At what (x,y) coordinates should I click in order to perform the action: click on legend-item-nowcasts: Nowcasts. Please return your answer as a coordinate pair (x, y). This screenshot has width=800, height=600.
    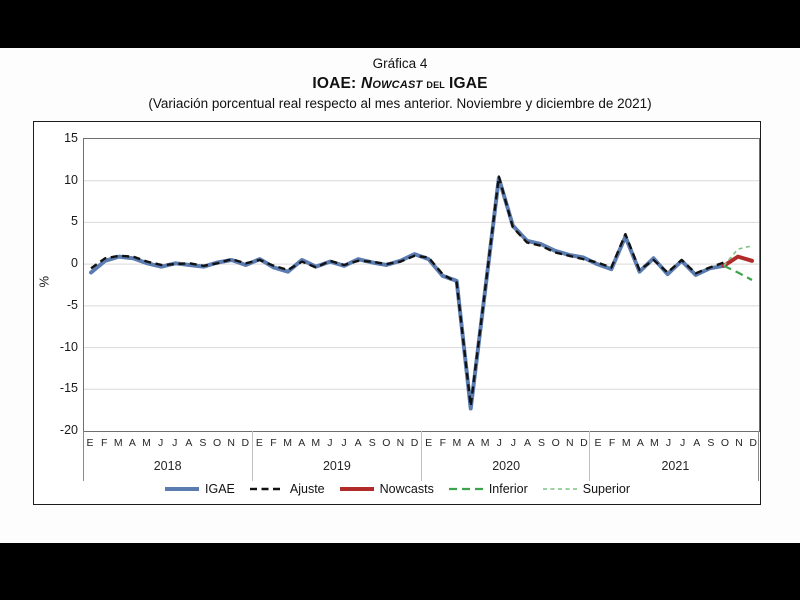
    Looking at the image, I should click on (386, 489).